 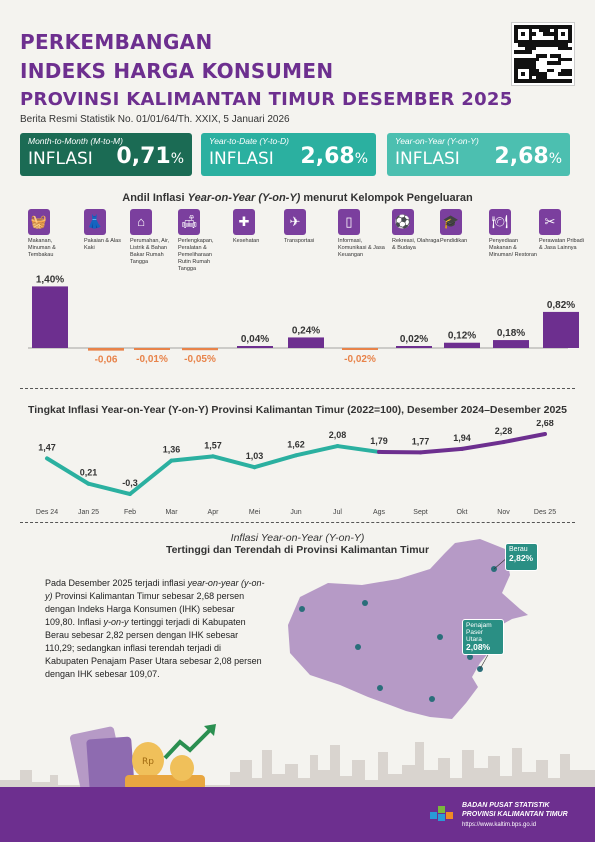 I want to click on group-label: Pakaian & Alas Kaki, so click(x=102, y=244).